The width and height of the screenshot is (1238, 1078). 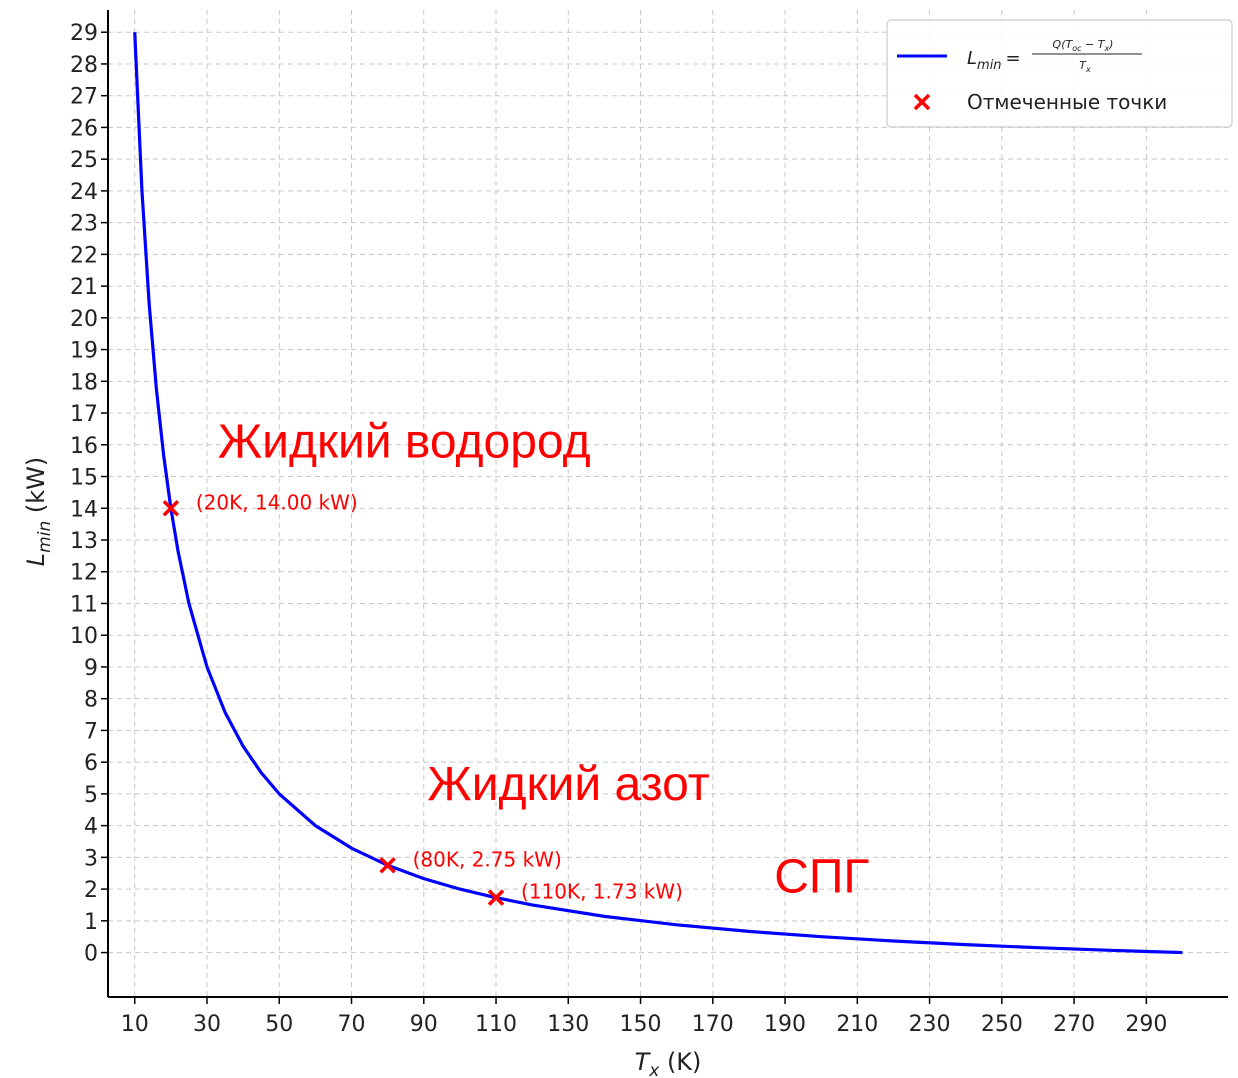 I want to click on y-tick-label: 14, so click(x=84, y=509).